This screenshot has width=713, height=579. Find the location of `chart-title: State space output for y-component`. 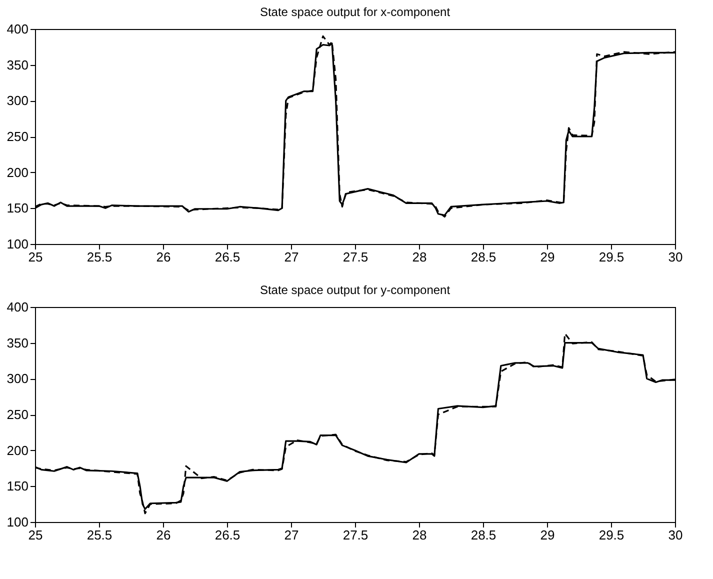

chart-title: State space output for y-component is located at coordinates (355, 290).